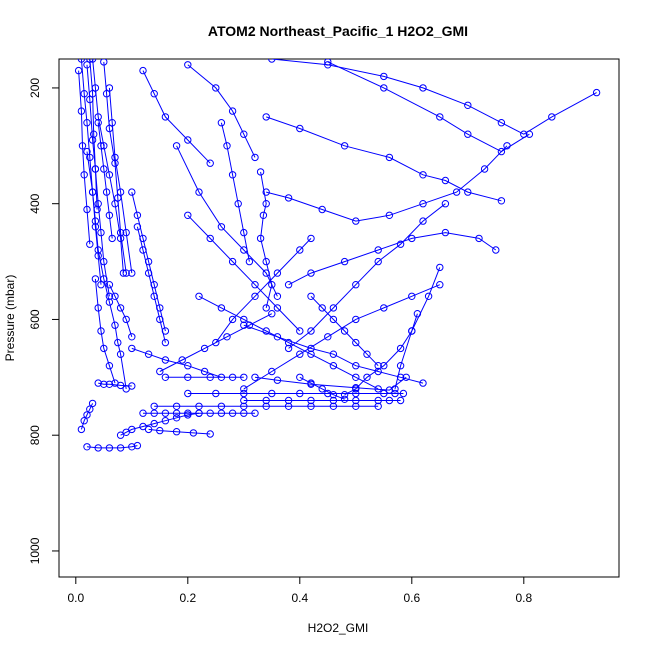 The height and width of the screenshot is (650, 650). What do you see at coordinates (43, 321) in the screenshot?
I see `y-axis: 200 400 600 800 1000` at bounding box center [43, 321].